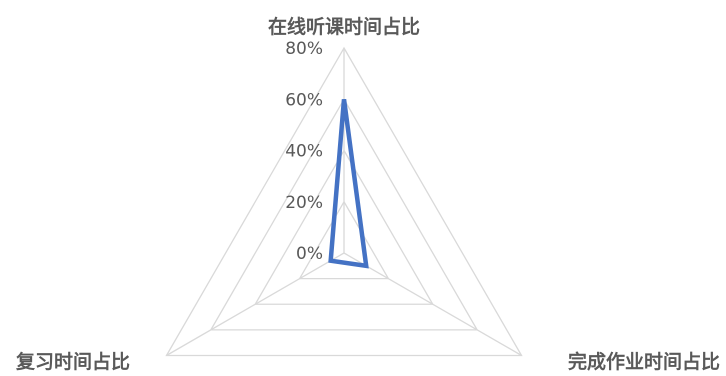 This screenshot has height=376, width=726. Describe the element at coordinates (644, 361) in the screenshot. I see `axis-label-1: 完成作业时间占比` at that location.